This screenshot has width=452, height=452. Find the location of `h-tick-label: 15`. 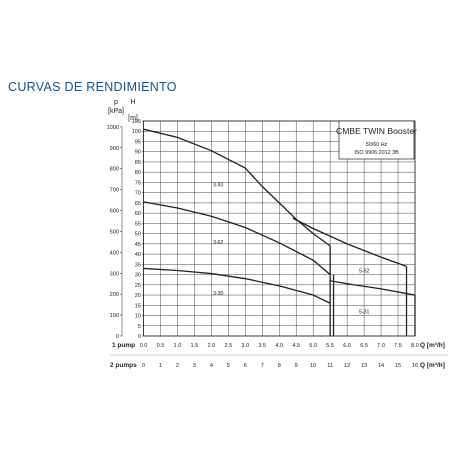

h-tick-label: 15 is located at coordinates (138, 306).